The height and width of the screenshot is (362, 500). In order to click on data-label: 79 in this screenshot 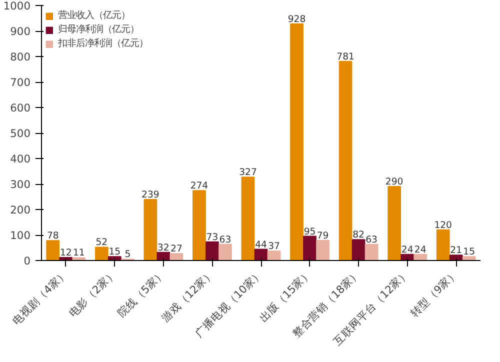, I will do `click(322, 236)`.